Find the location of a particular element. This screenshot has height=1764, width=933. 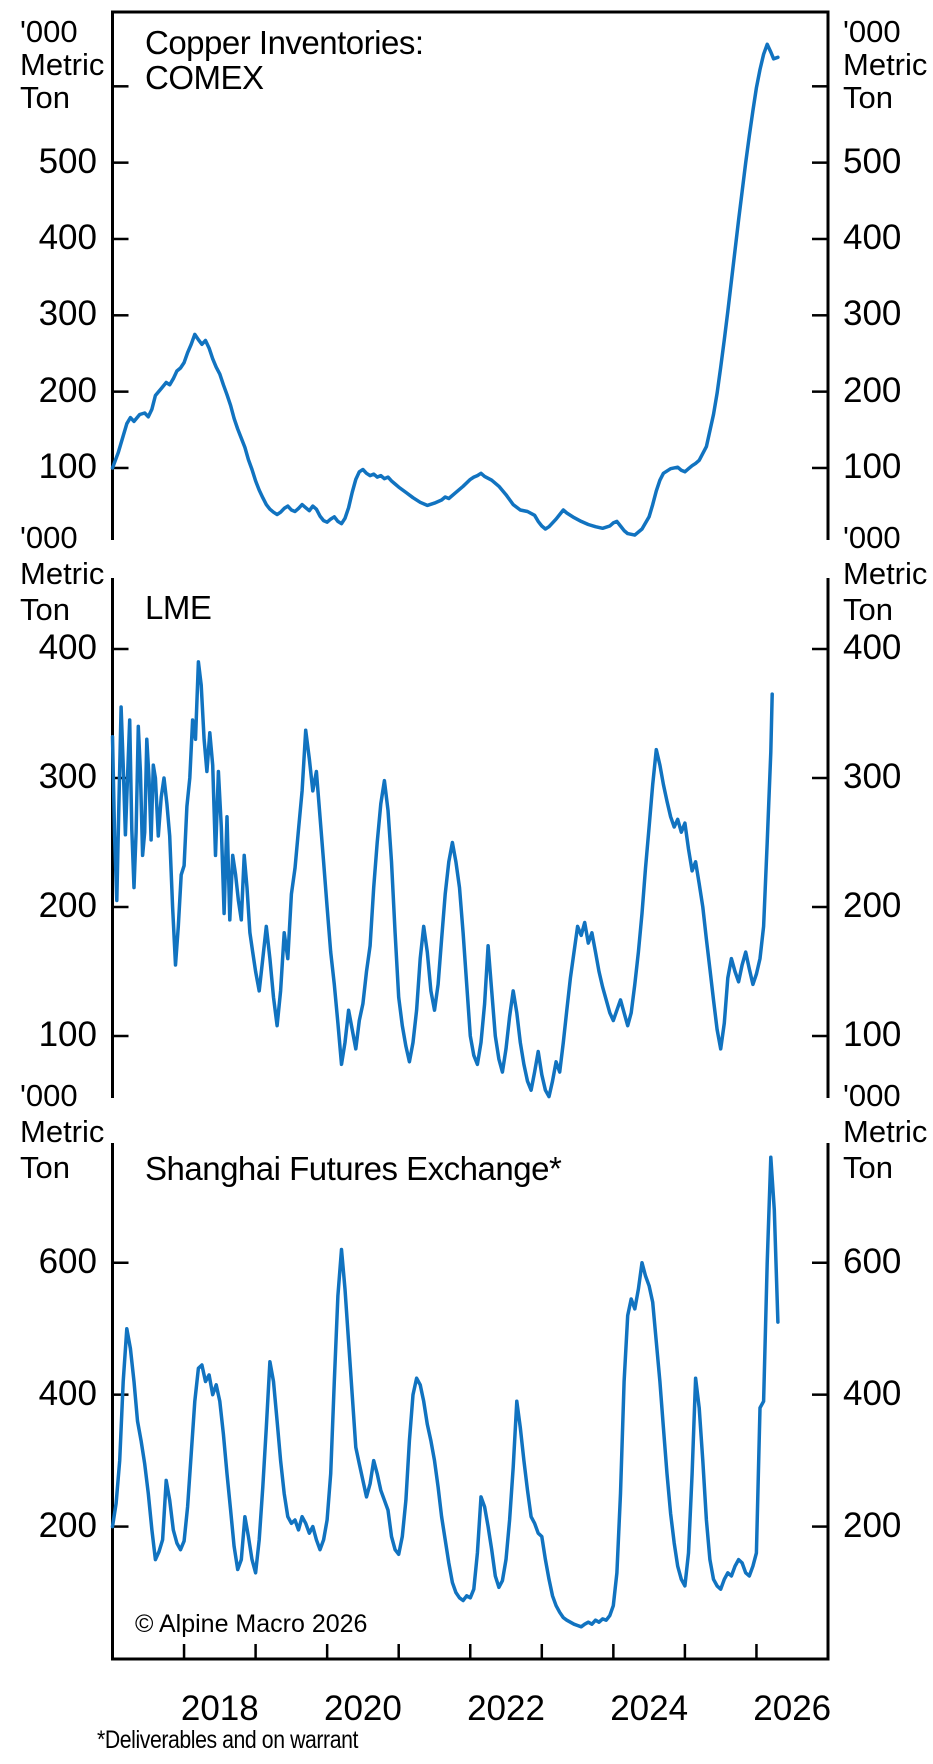

chart-title-0-line1: Copper Inventories: is located at coordinates (284, 42).